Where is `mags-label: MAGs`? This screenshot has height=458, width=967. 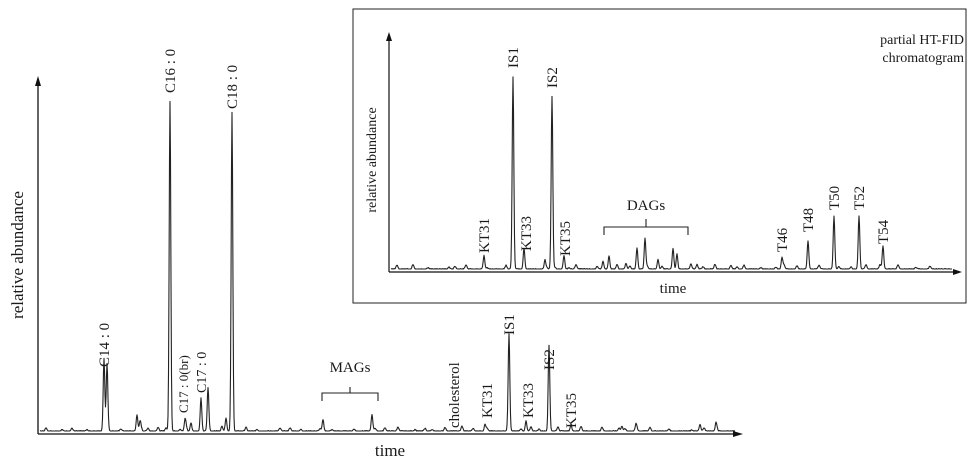 mags-label: MAGs is located at coordinates (350, 368).